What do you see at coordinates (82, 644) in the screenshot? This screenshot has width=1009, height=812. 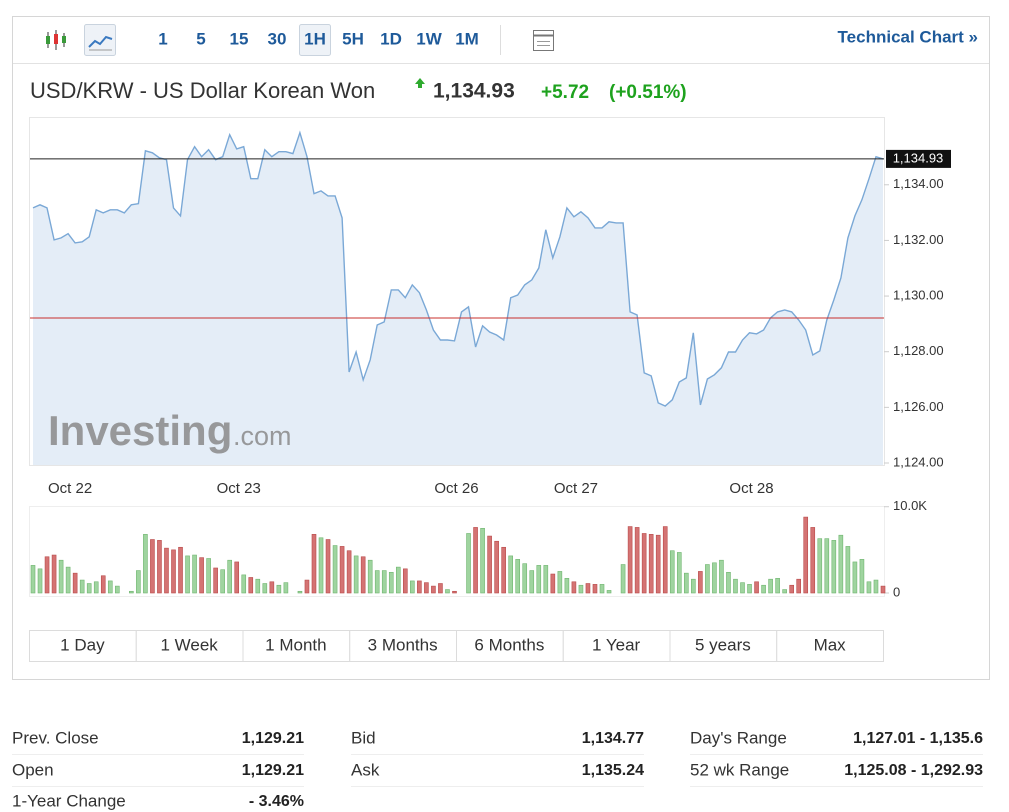 I see `period-label: 1 Day` at bounding box center [82, 644].